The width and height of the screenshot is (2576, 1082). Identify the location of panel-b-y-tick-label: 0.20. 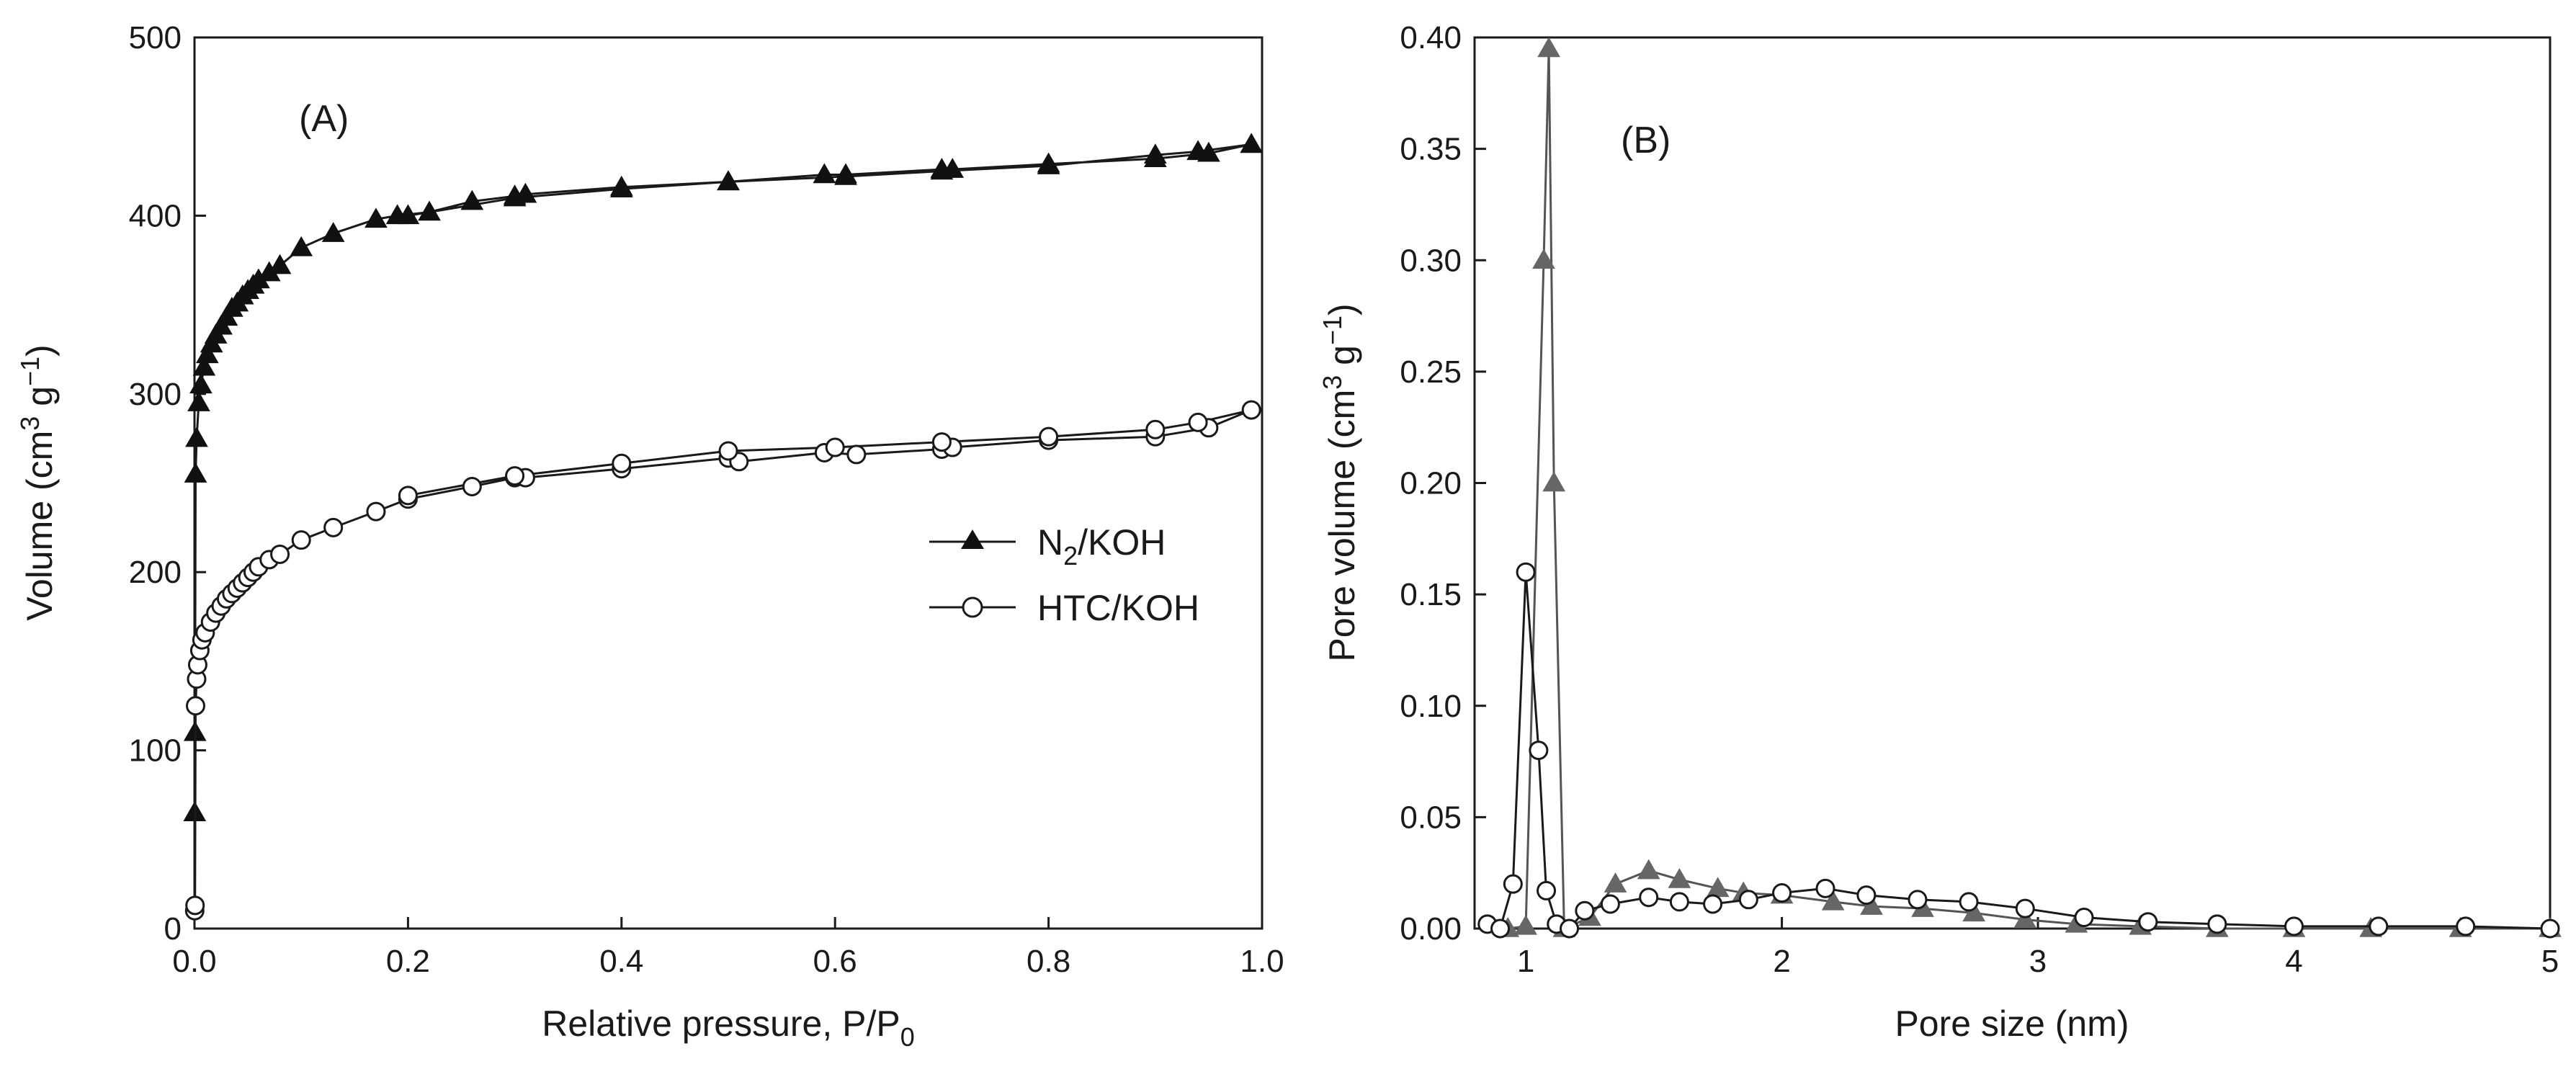
(1431, 483).